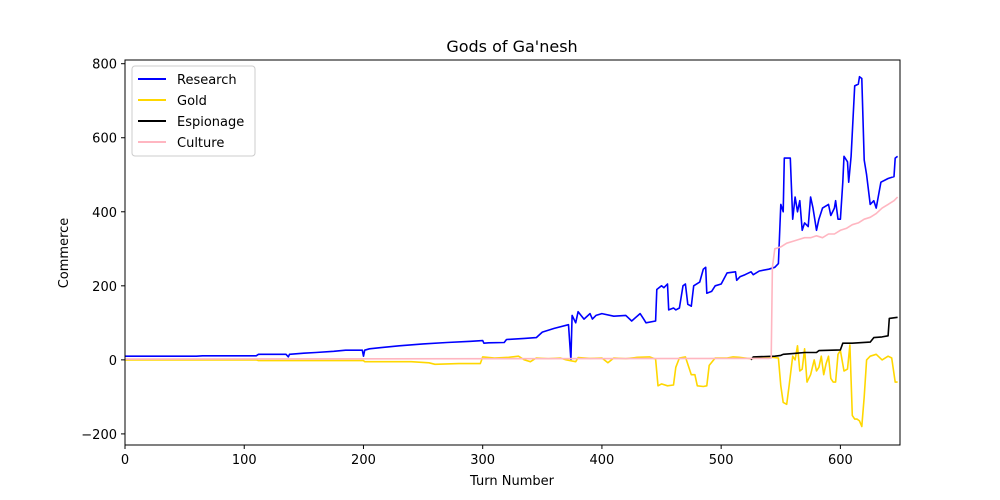 The height and width of the screenshot is (500, 1000). I want to click on legend-box, so click(193, 111).